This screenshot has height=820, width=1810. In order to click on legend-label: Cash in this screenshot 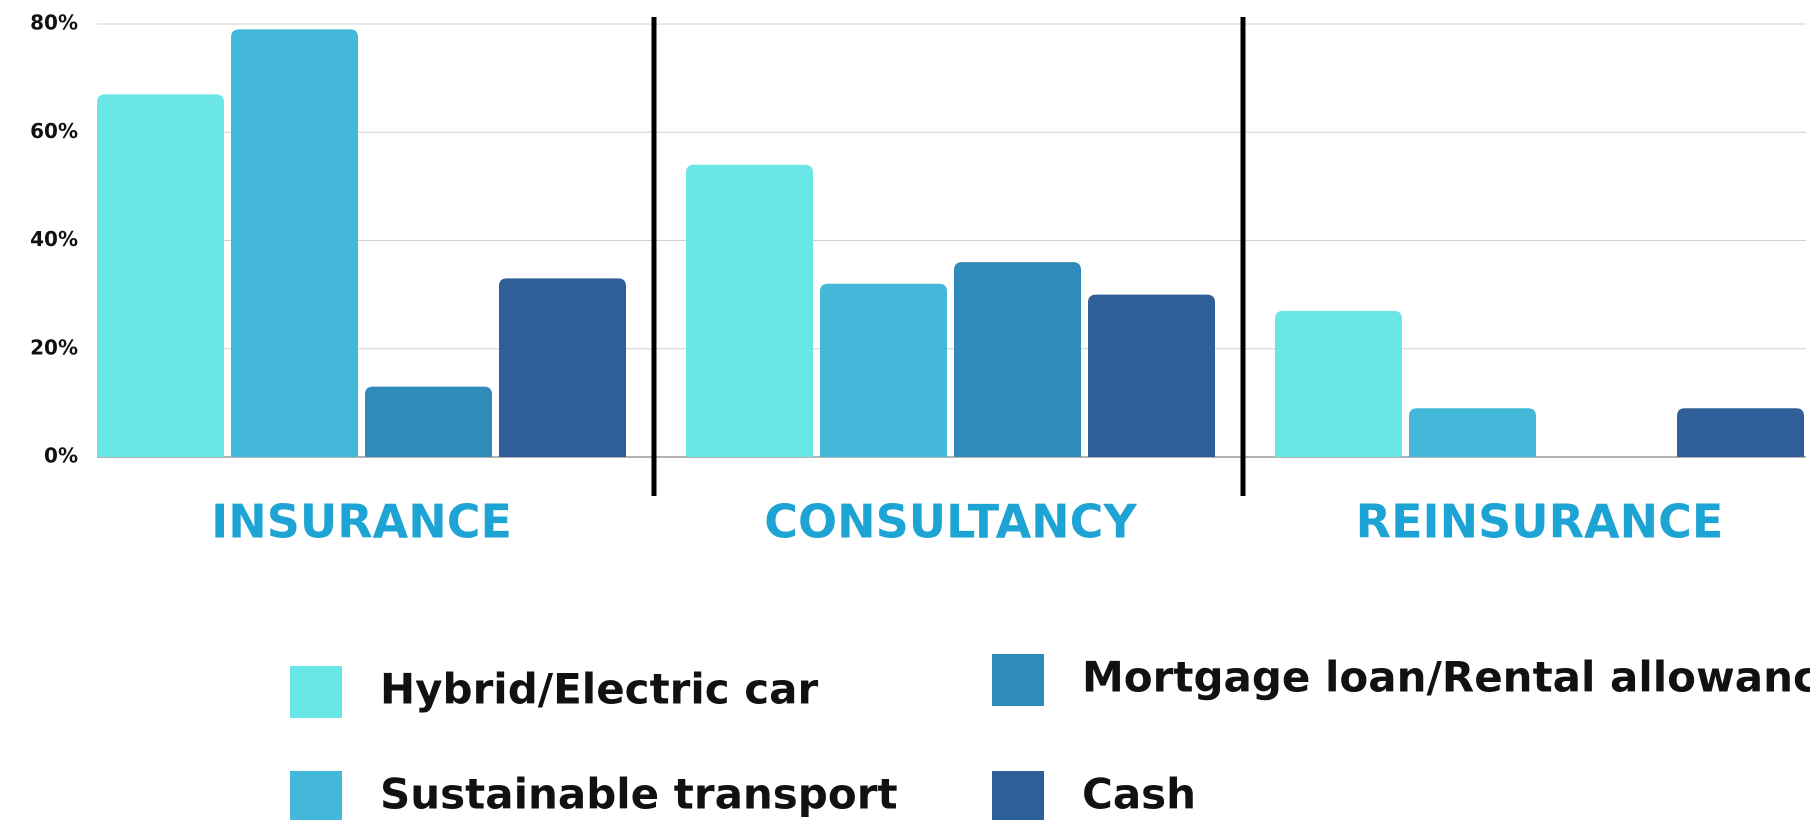, I will do `click(1139, 794)`.